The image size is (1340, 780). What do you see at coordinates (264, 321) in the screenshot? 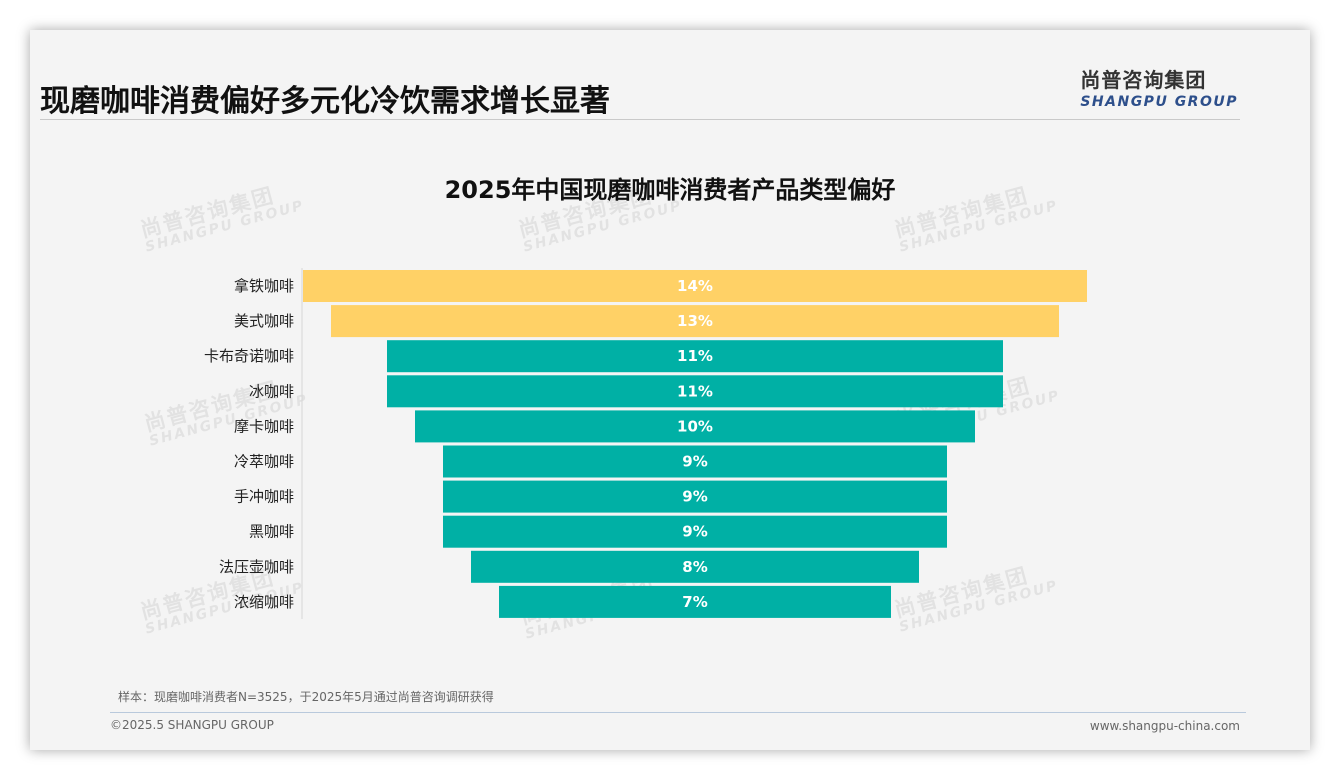
I see `category-label-1: 美式咖啡` at bounding box center [264, 321].